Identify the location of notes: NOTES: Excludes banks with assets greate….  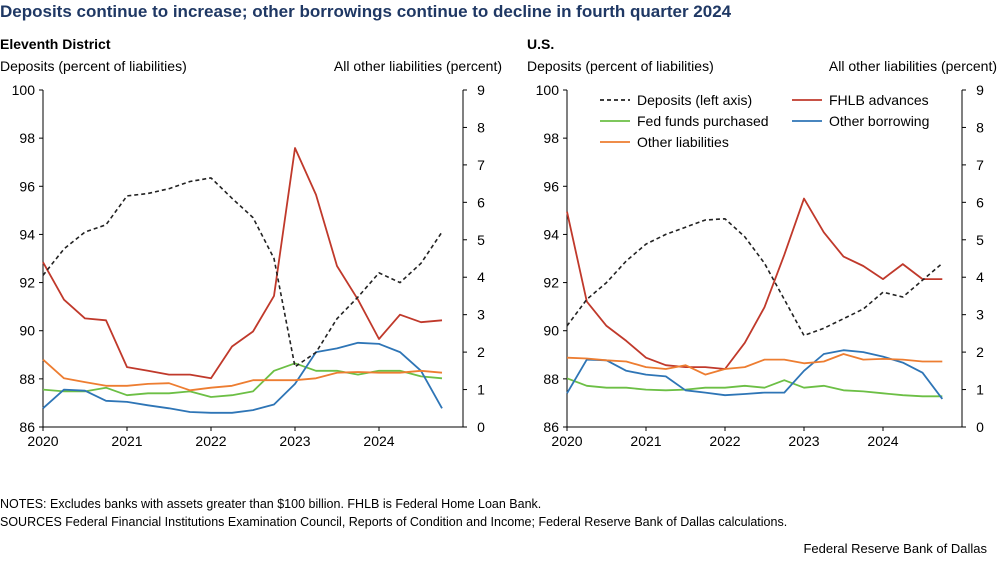
(393, 513).